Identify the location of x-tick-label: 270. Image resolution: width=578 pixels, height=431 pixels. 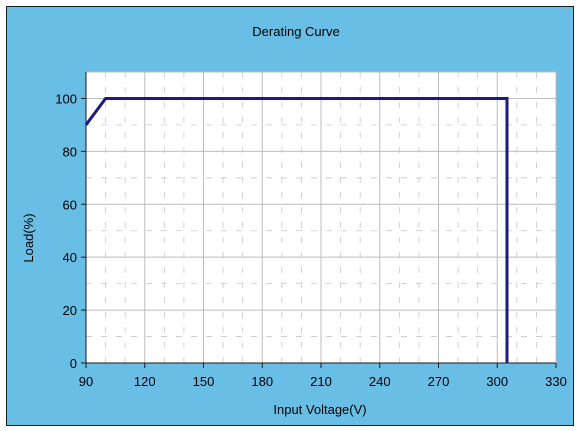
(439, 381).